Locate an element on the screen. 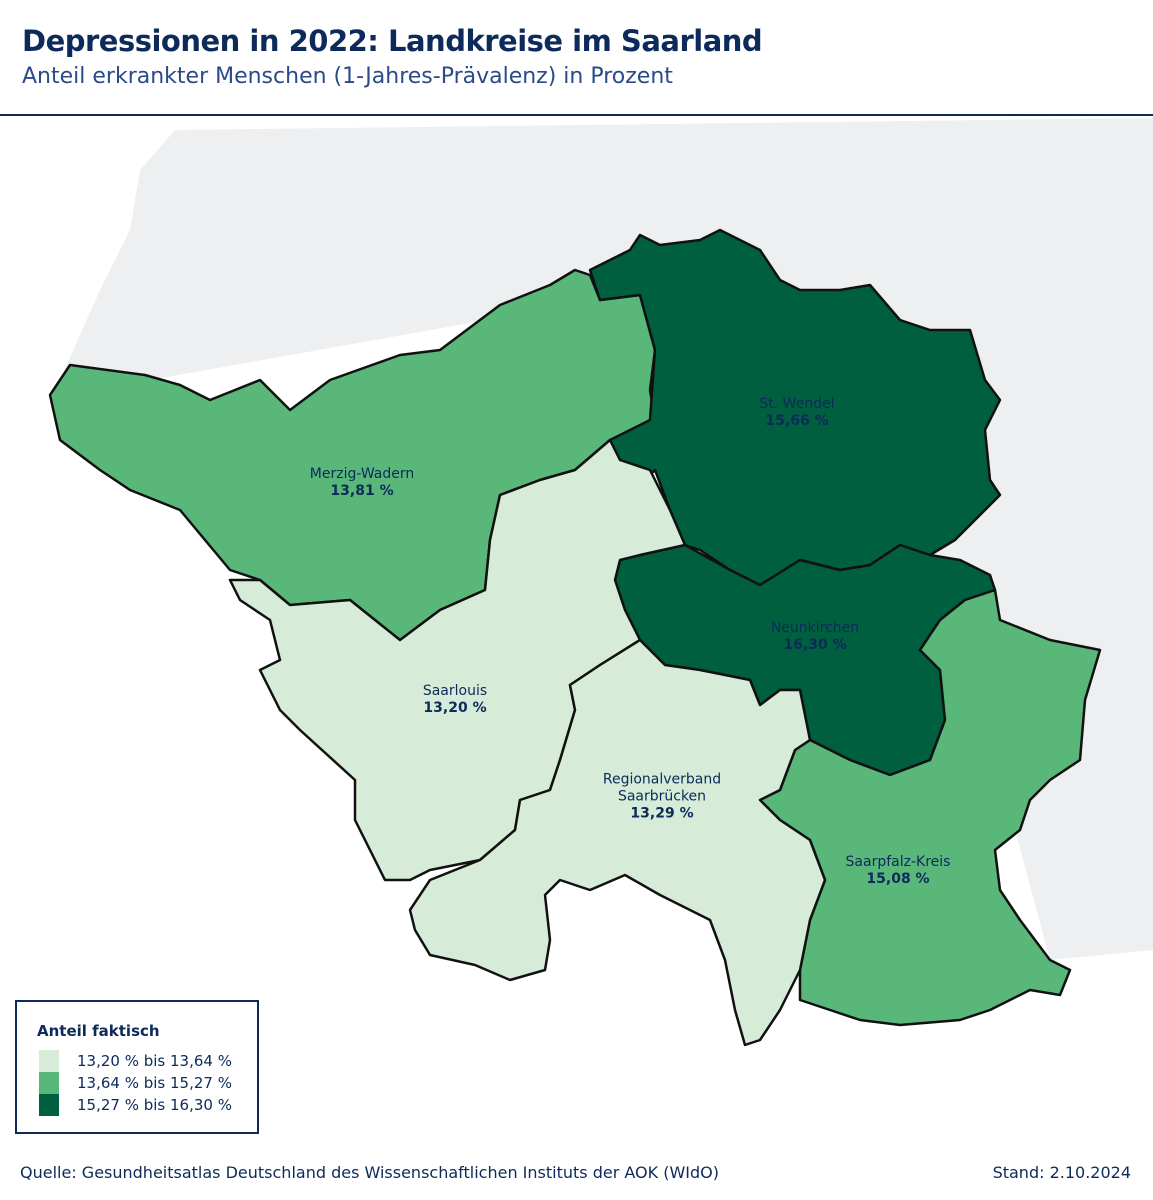 The image size is (1153, 1200). region-label: Saarpfalz-Kreis 15,08 % is located at coordinates (898, 871).